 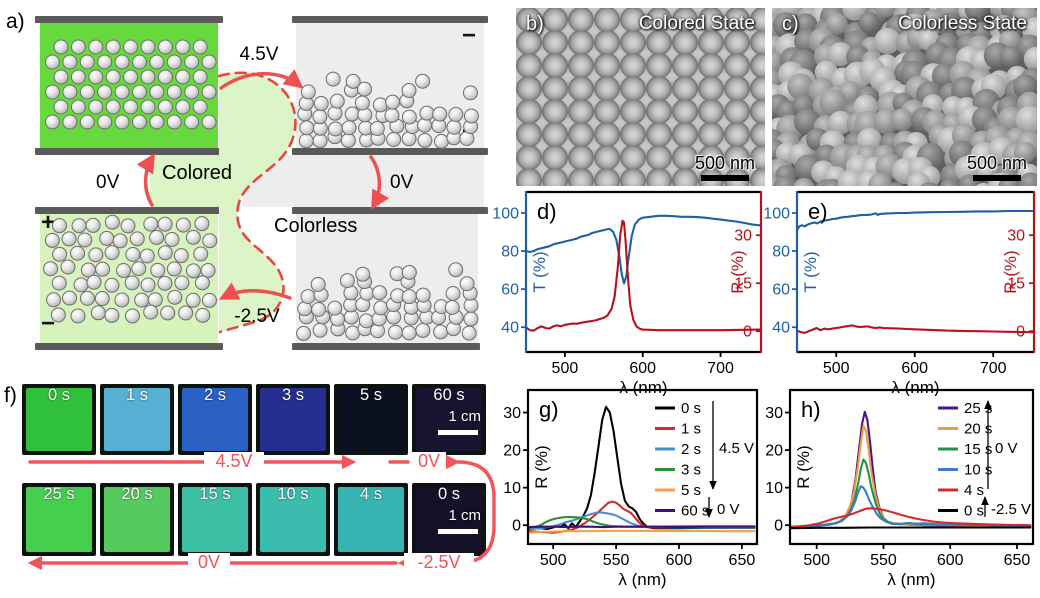 What do you see at coordinates (539, 271) in the screenshot?
I see `svg-text: T (%)` at bounding box center [539, 271].